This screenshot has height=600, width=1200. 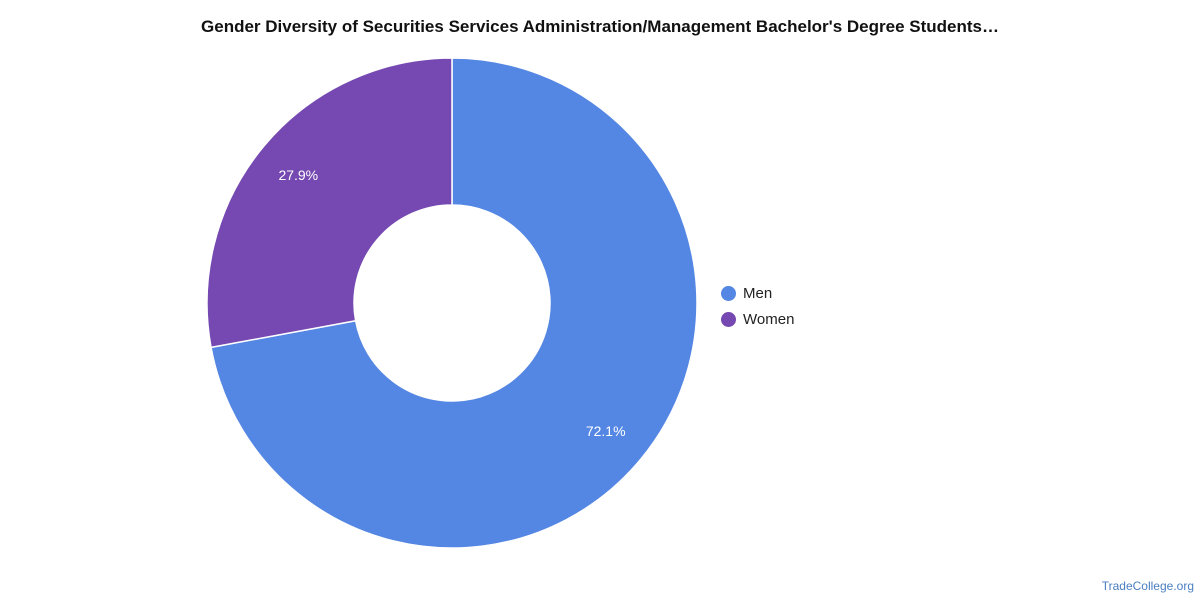 I want to click on legend-label-men: Men, so click(x=758, y=293).